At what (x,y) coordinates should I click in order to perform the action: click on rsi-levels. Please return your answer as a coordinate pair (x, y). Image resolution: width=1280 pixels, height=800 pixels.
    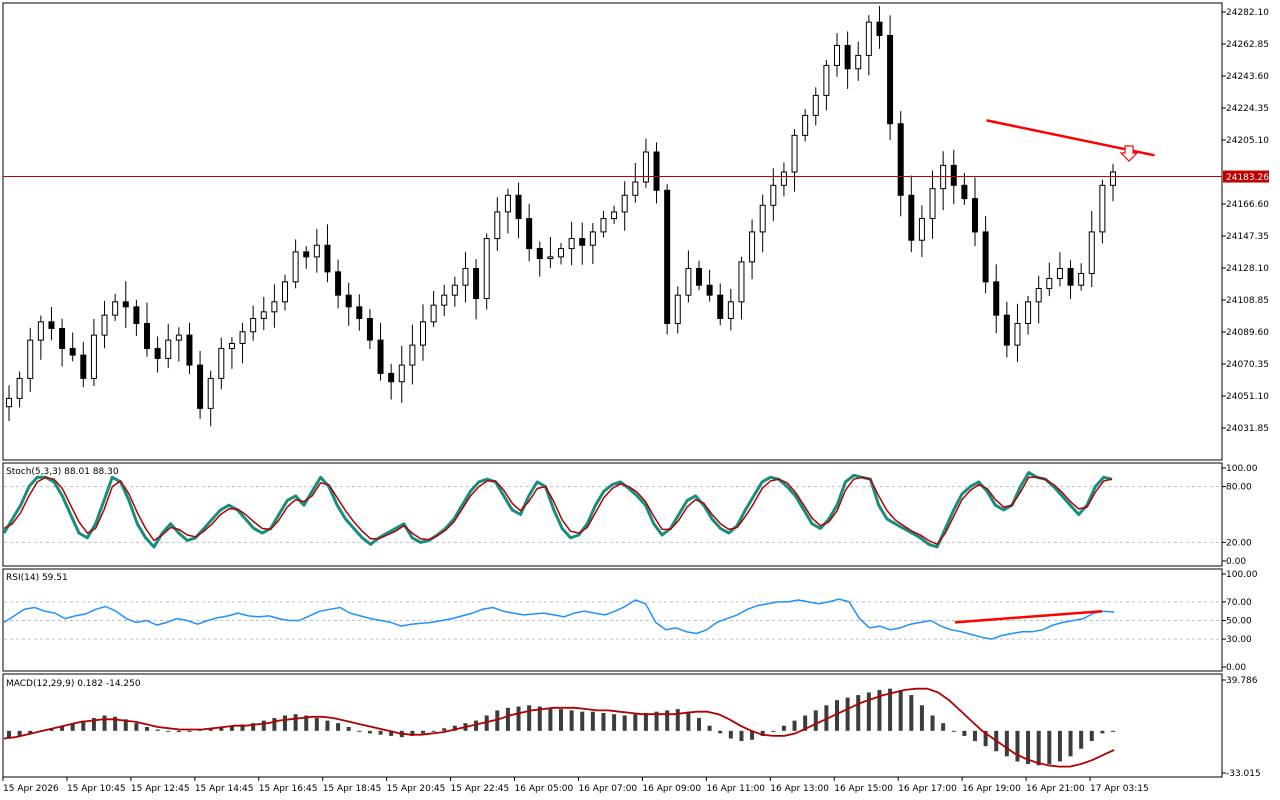
    Looking at the image, I should click on (612, 620).